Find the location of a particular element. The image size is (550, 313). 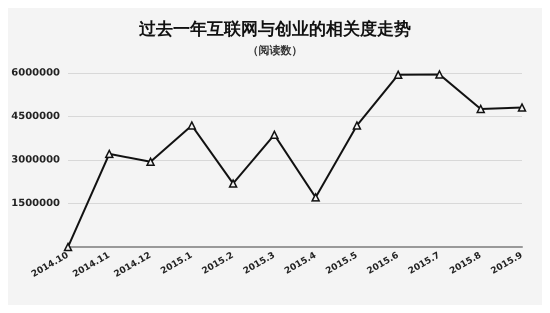

chart-title: 过去一年互联网与创业的相关度走势 is located at coordinates (274, 30).